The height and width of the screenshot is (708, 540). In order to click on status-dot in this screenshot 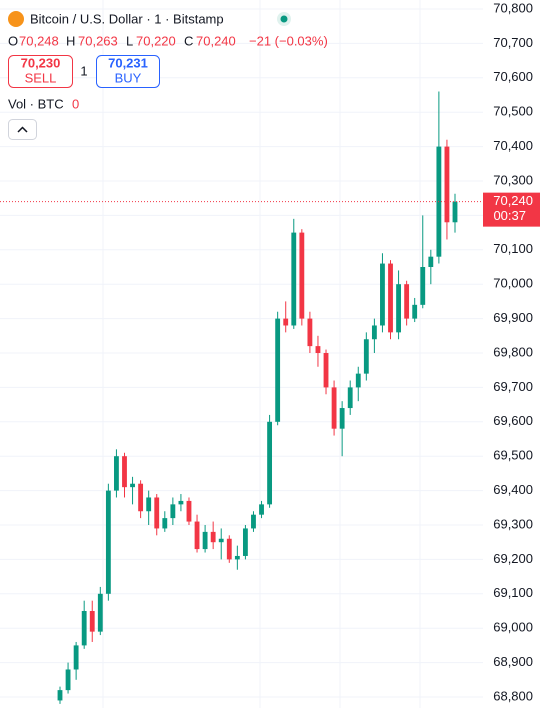, I will do `click(284, 19)`.